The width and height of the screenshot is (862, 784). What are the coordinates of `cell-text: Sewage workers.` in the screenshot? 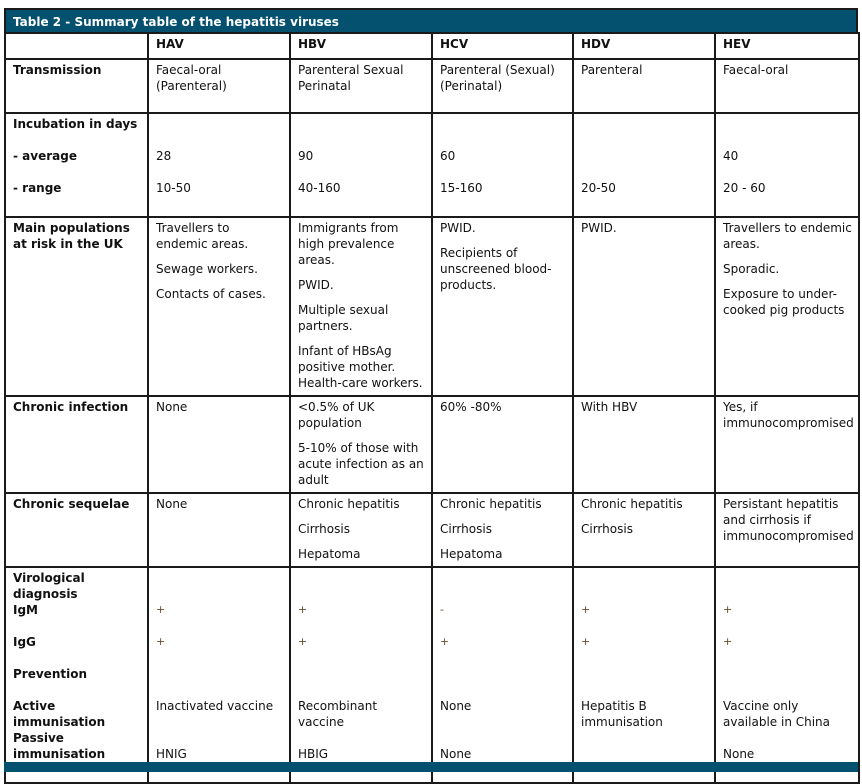 It's located at (207, 269).